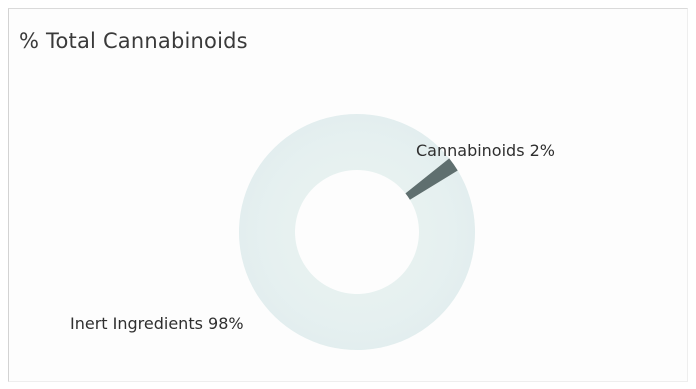 The width and height of the screenshot is (696, 389). Describe the element at coordinates (157, 323) in the screenshot. I see `label-inert-ingredients: Inert Ingredients 98%` at that location.